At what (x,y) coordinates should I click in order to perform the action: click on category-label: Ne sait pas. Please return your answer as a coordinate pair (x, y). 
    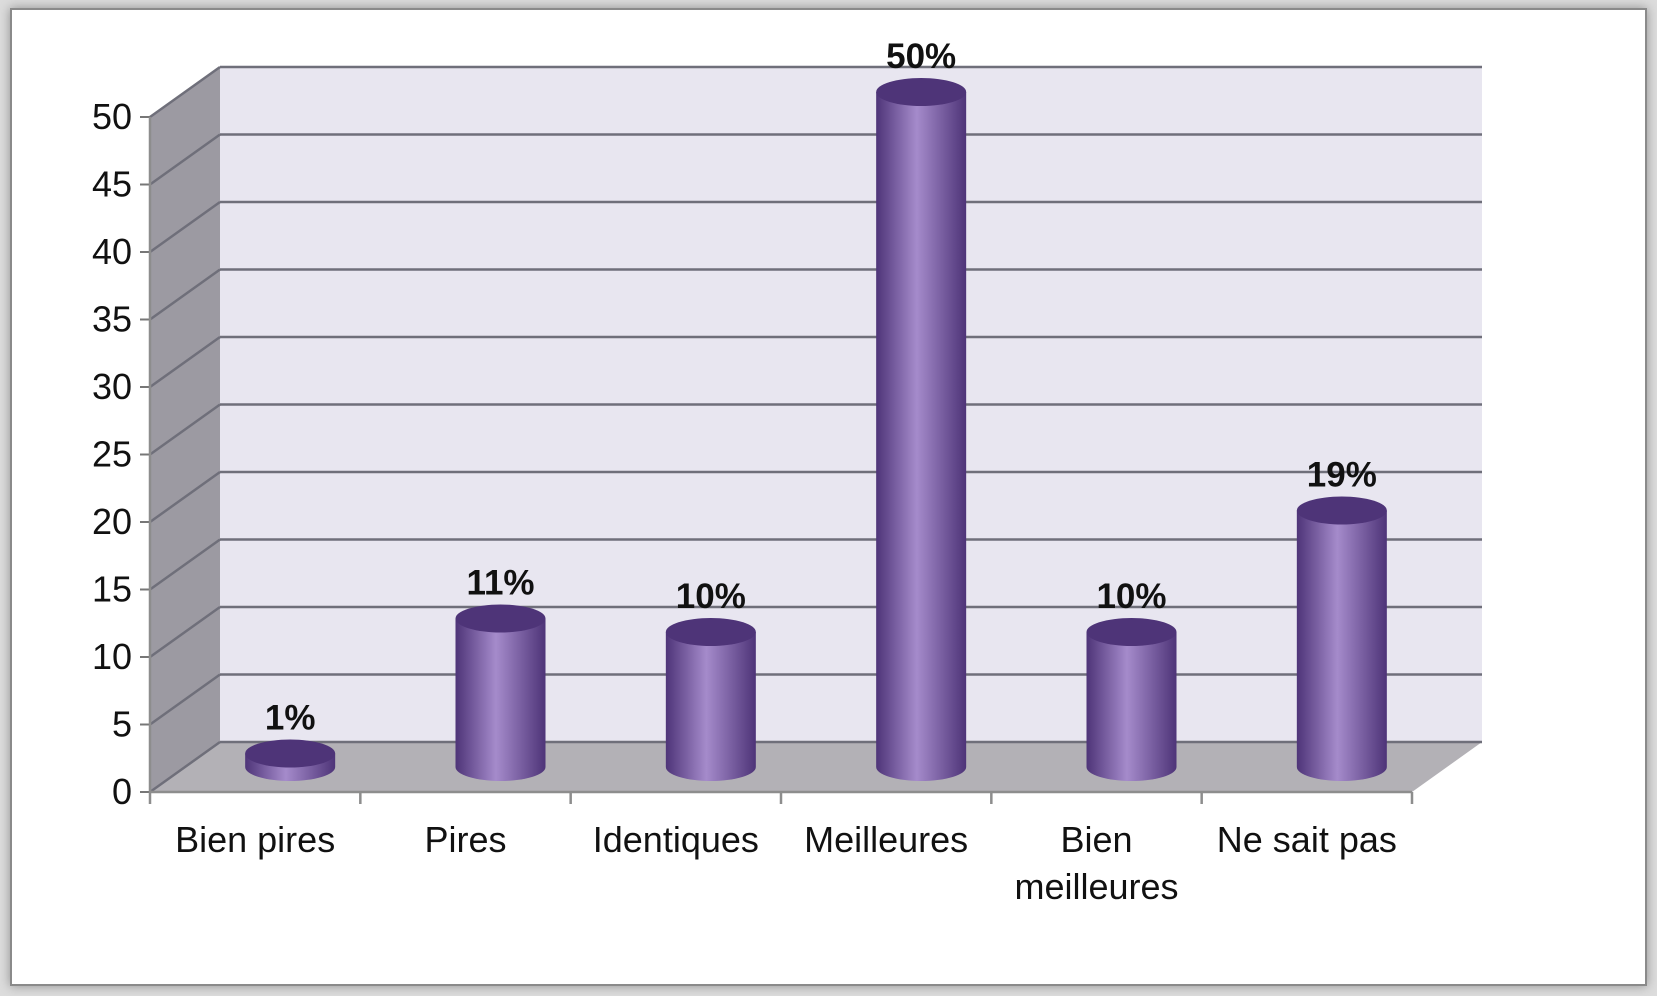
    Looking at the image, I should click on (1307, 839).